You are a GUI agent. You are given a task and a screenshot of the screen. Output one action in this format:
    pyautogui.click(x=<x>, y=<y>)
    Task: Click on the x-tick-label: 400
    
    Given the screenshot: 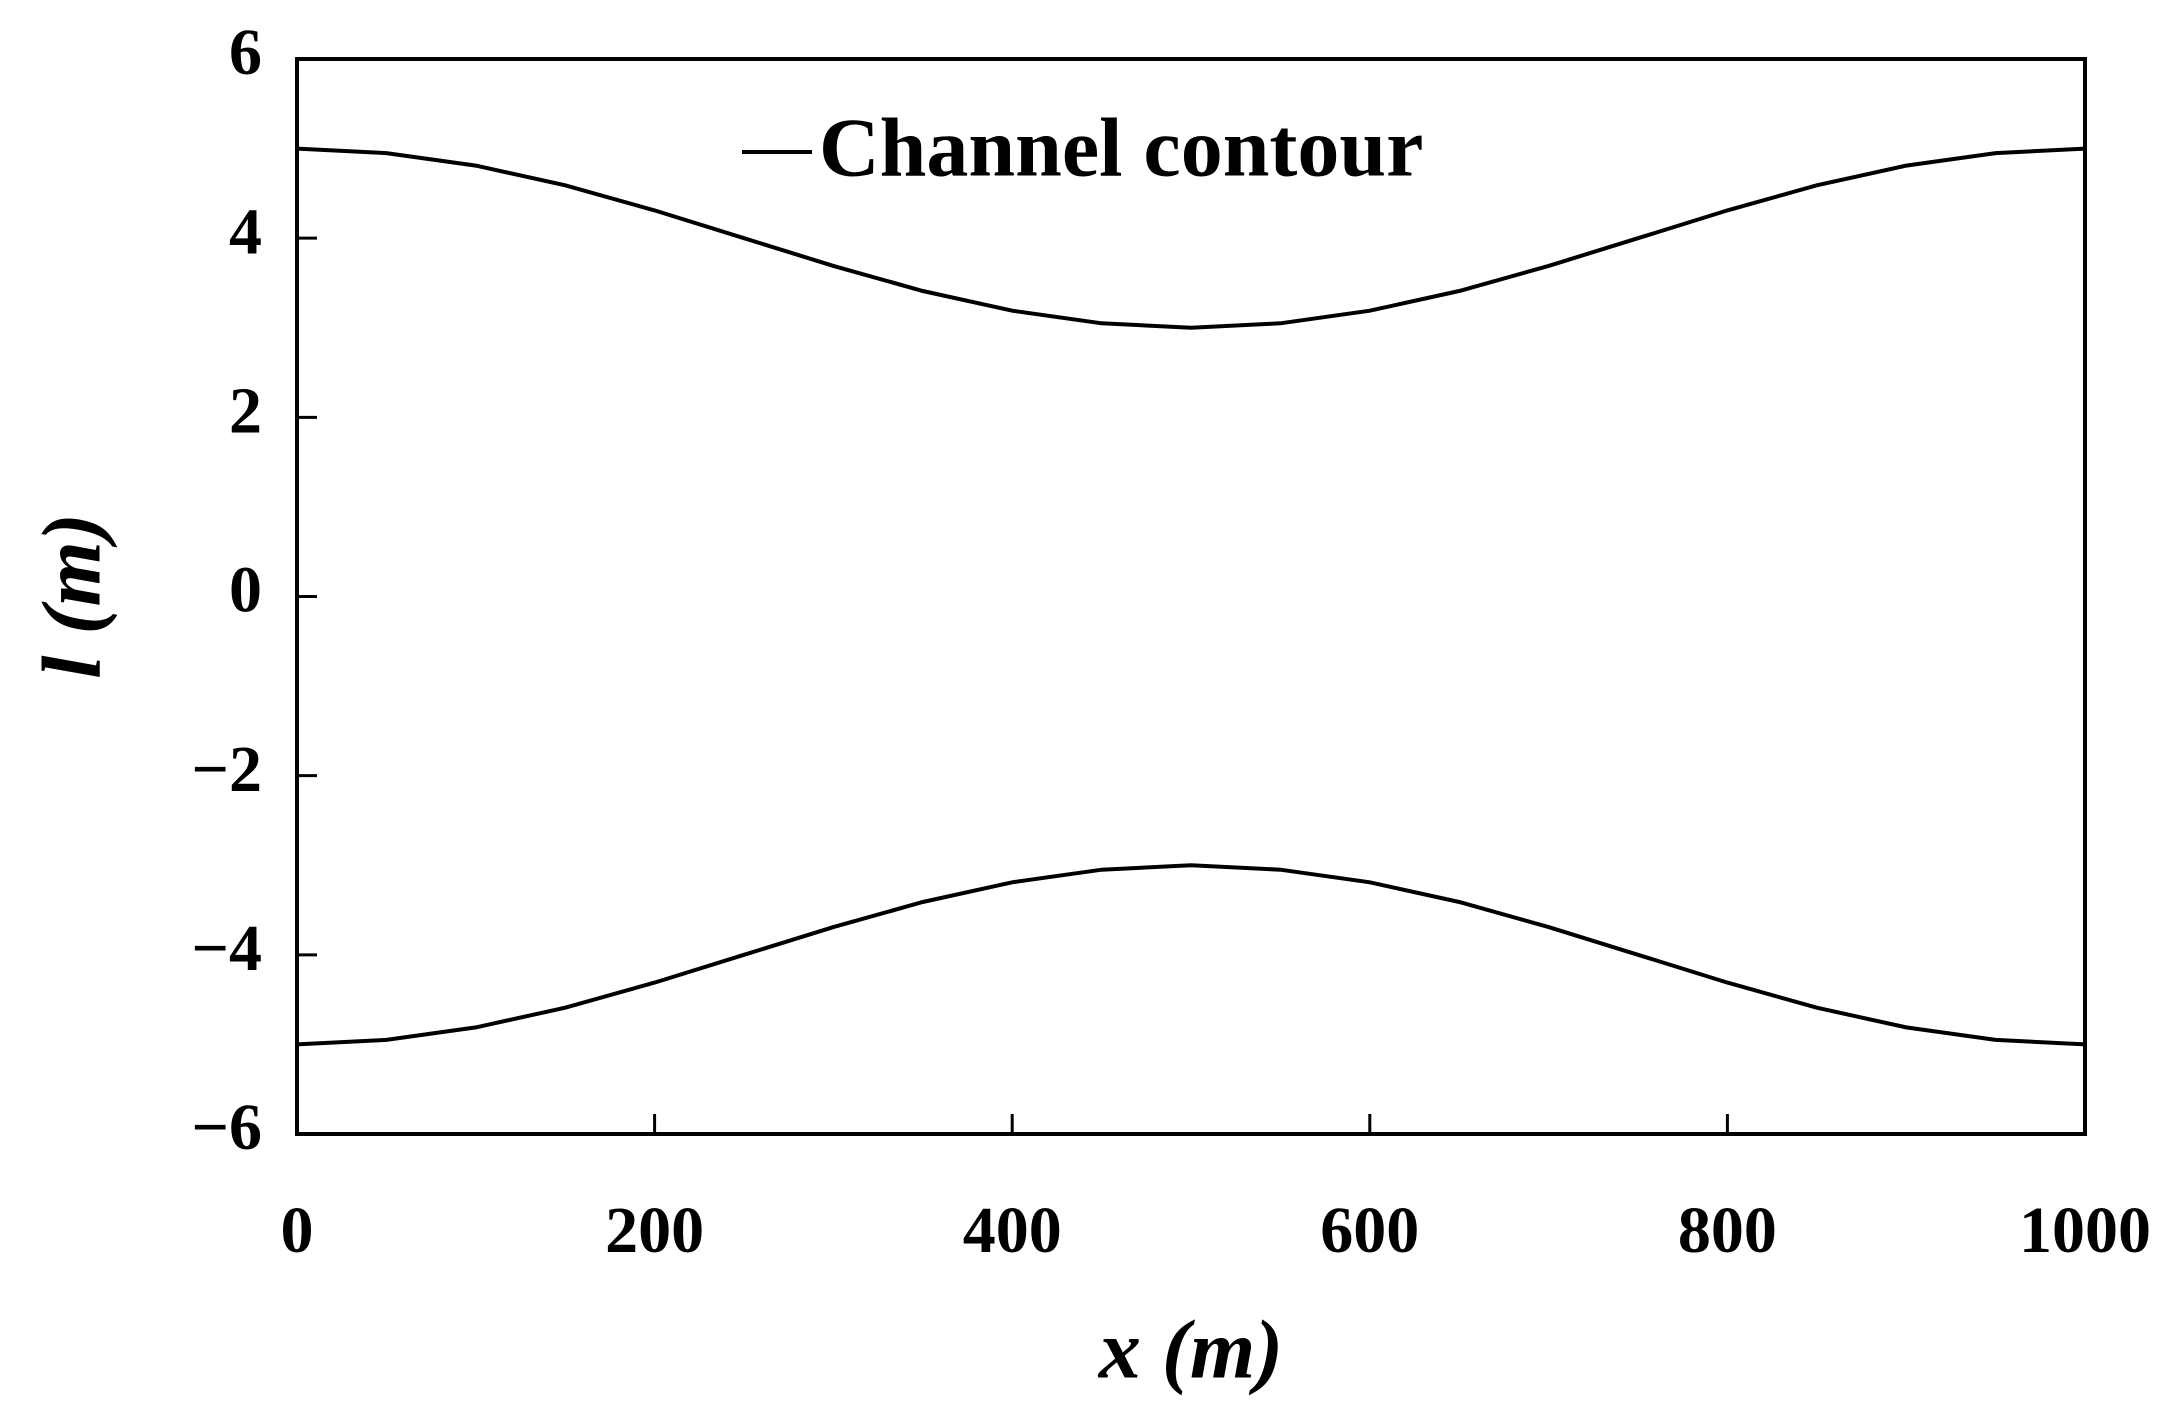 What is the action you would take?
    pyautogui.click(x=1012, y=1230)
    